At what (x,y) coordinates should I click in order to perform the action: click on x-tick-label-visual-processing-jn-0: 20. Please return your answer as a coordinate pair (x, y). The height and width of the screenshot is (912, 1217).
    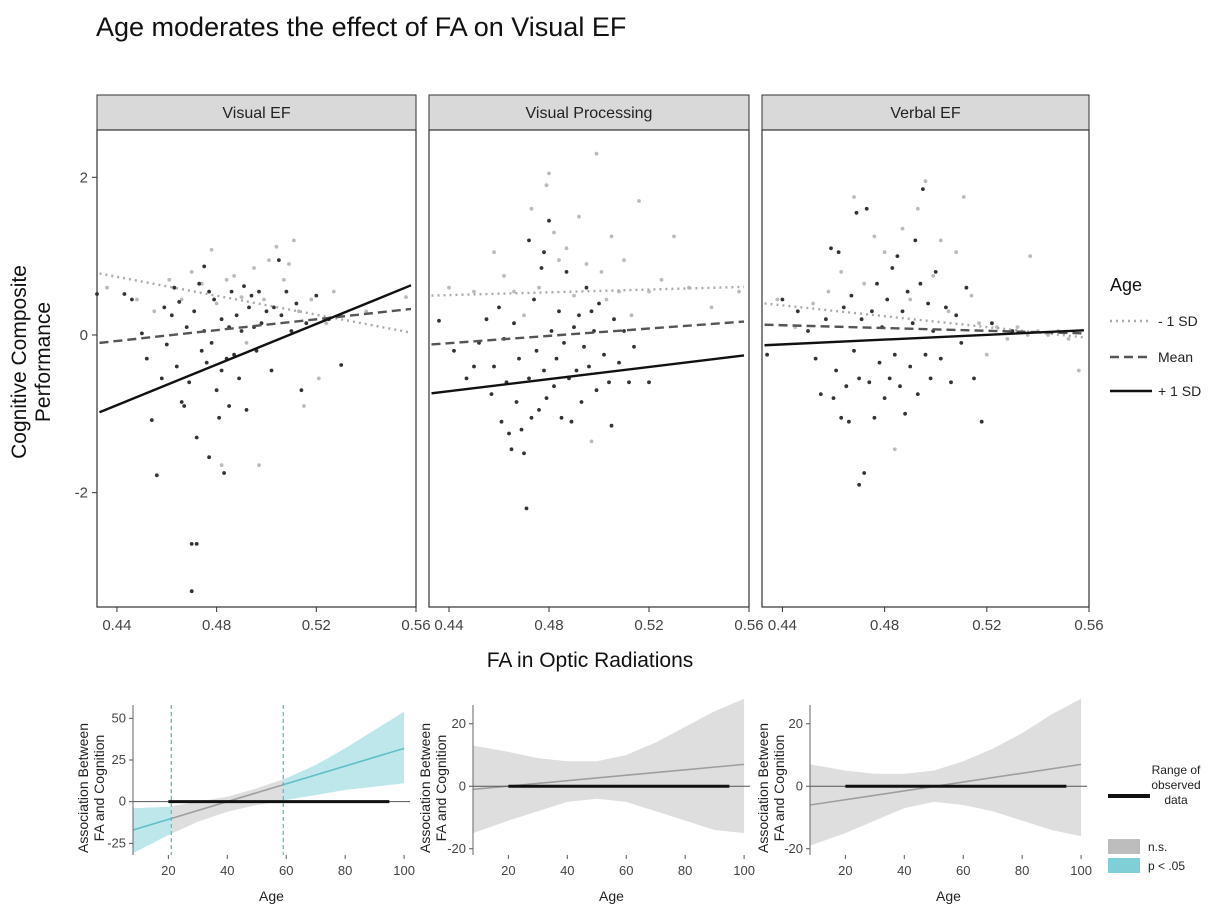
    Looking at the image, I should click on (508, 870).